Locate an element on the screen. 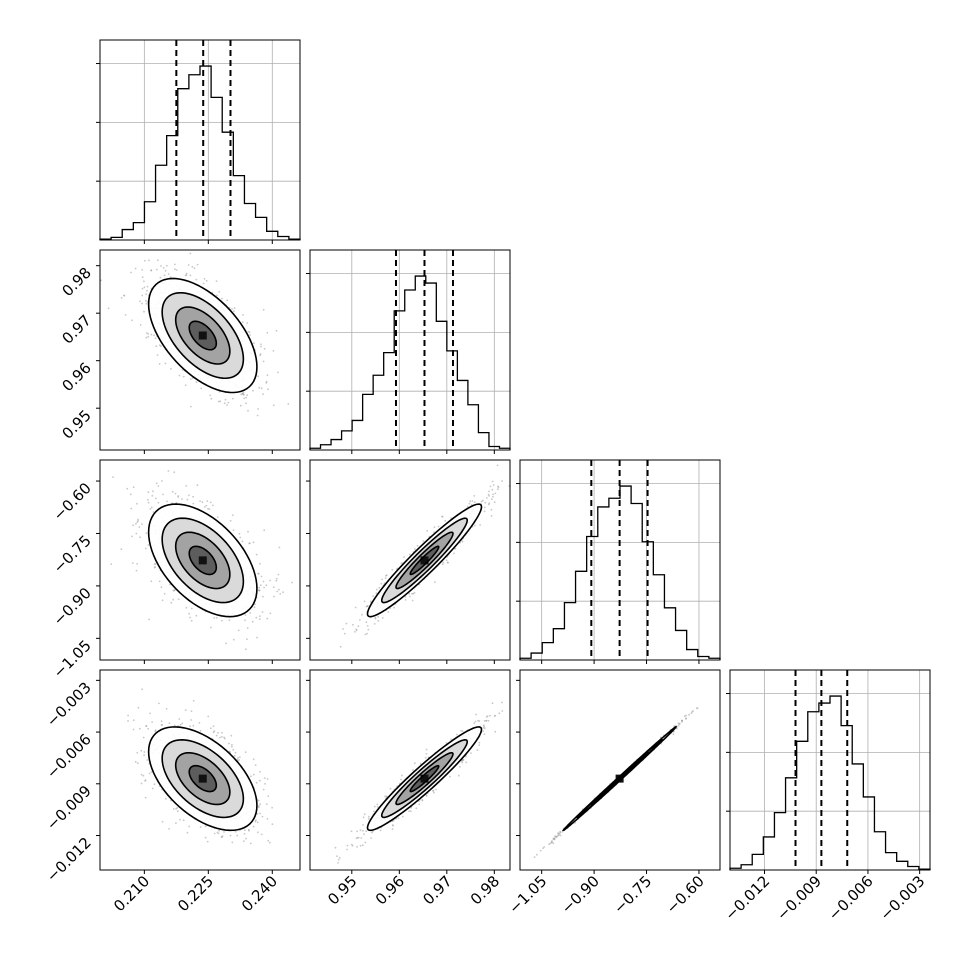 This screenshot has height=970, width=970. panel-content is located at coordinates (419, 782).